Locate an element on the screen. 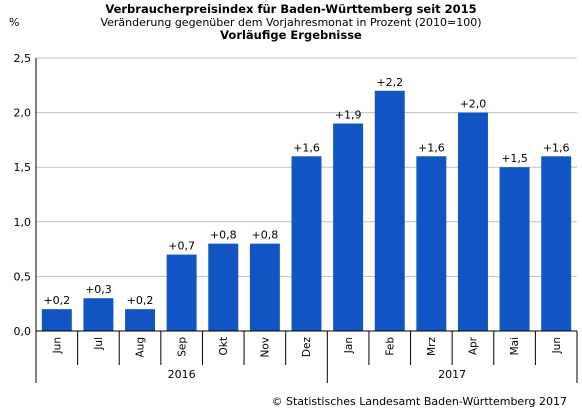  y-tick-label: 0,0 is located at coordinates (23, 331).